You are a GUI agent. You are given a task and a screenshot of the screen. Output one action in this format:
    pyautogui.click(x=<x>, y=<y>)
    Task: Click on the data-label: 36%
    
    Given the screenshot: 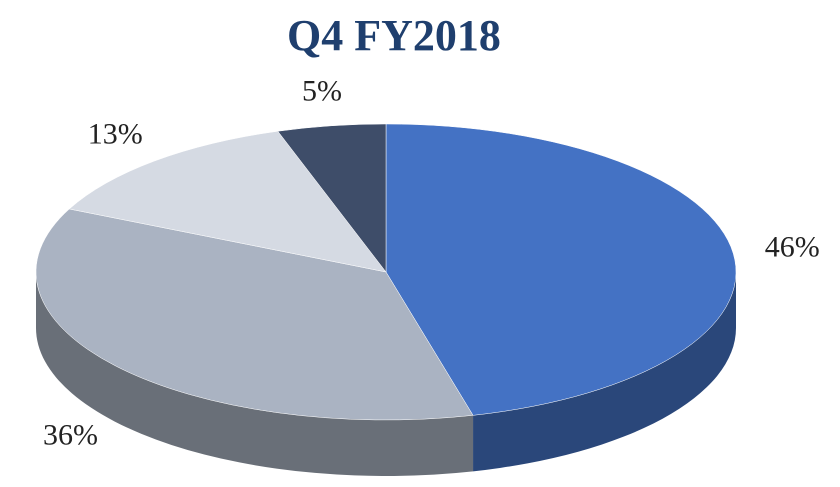 What is the action you would take?
    pyautogui.click(x=70, y=434)
    